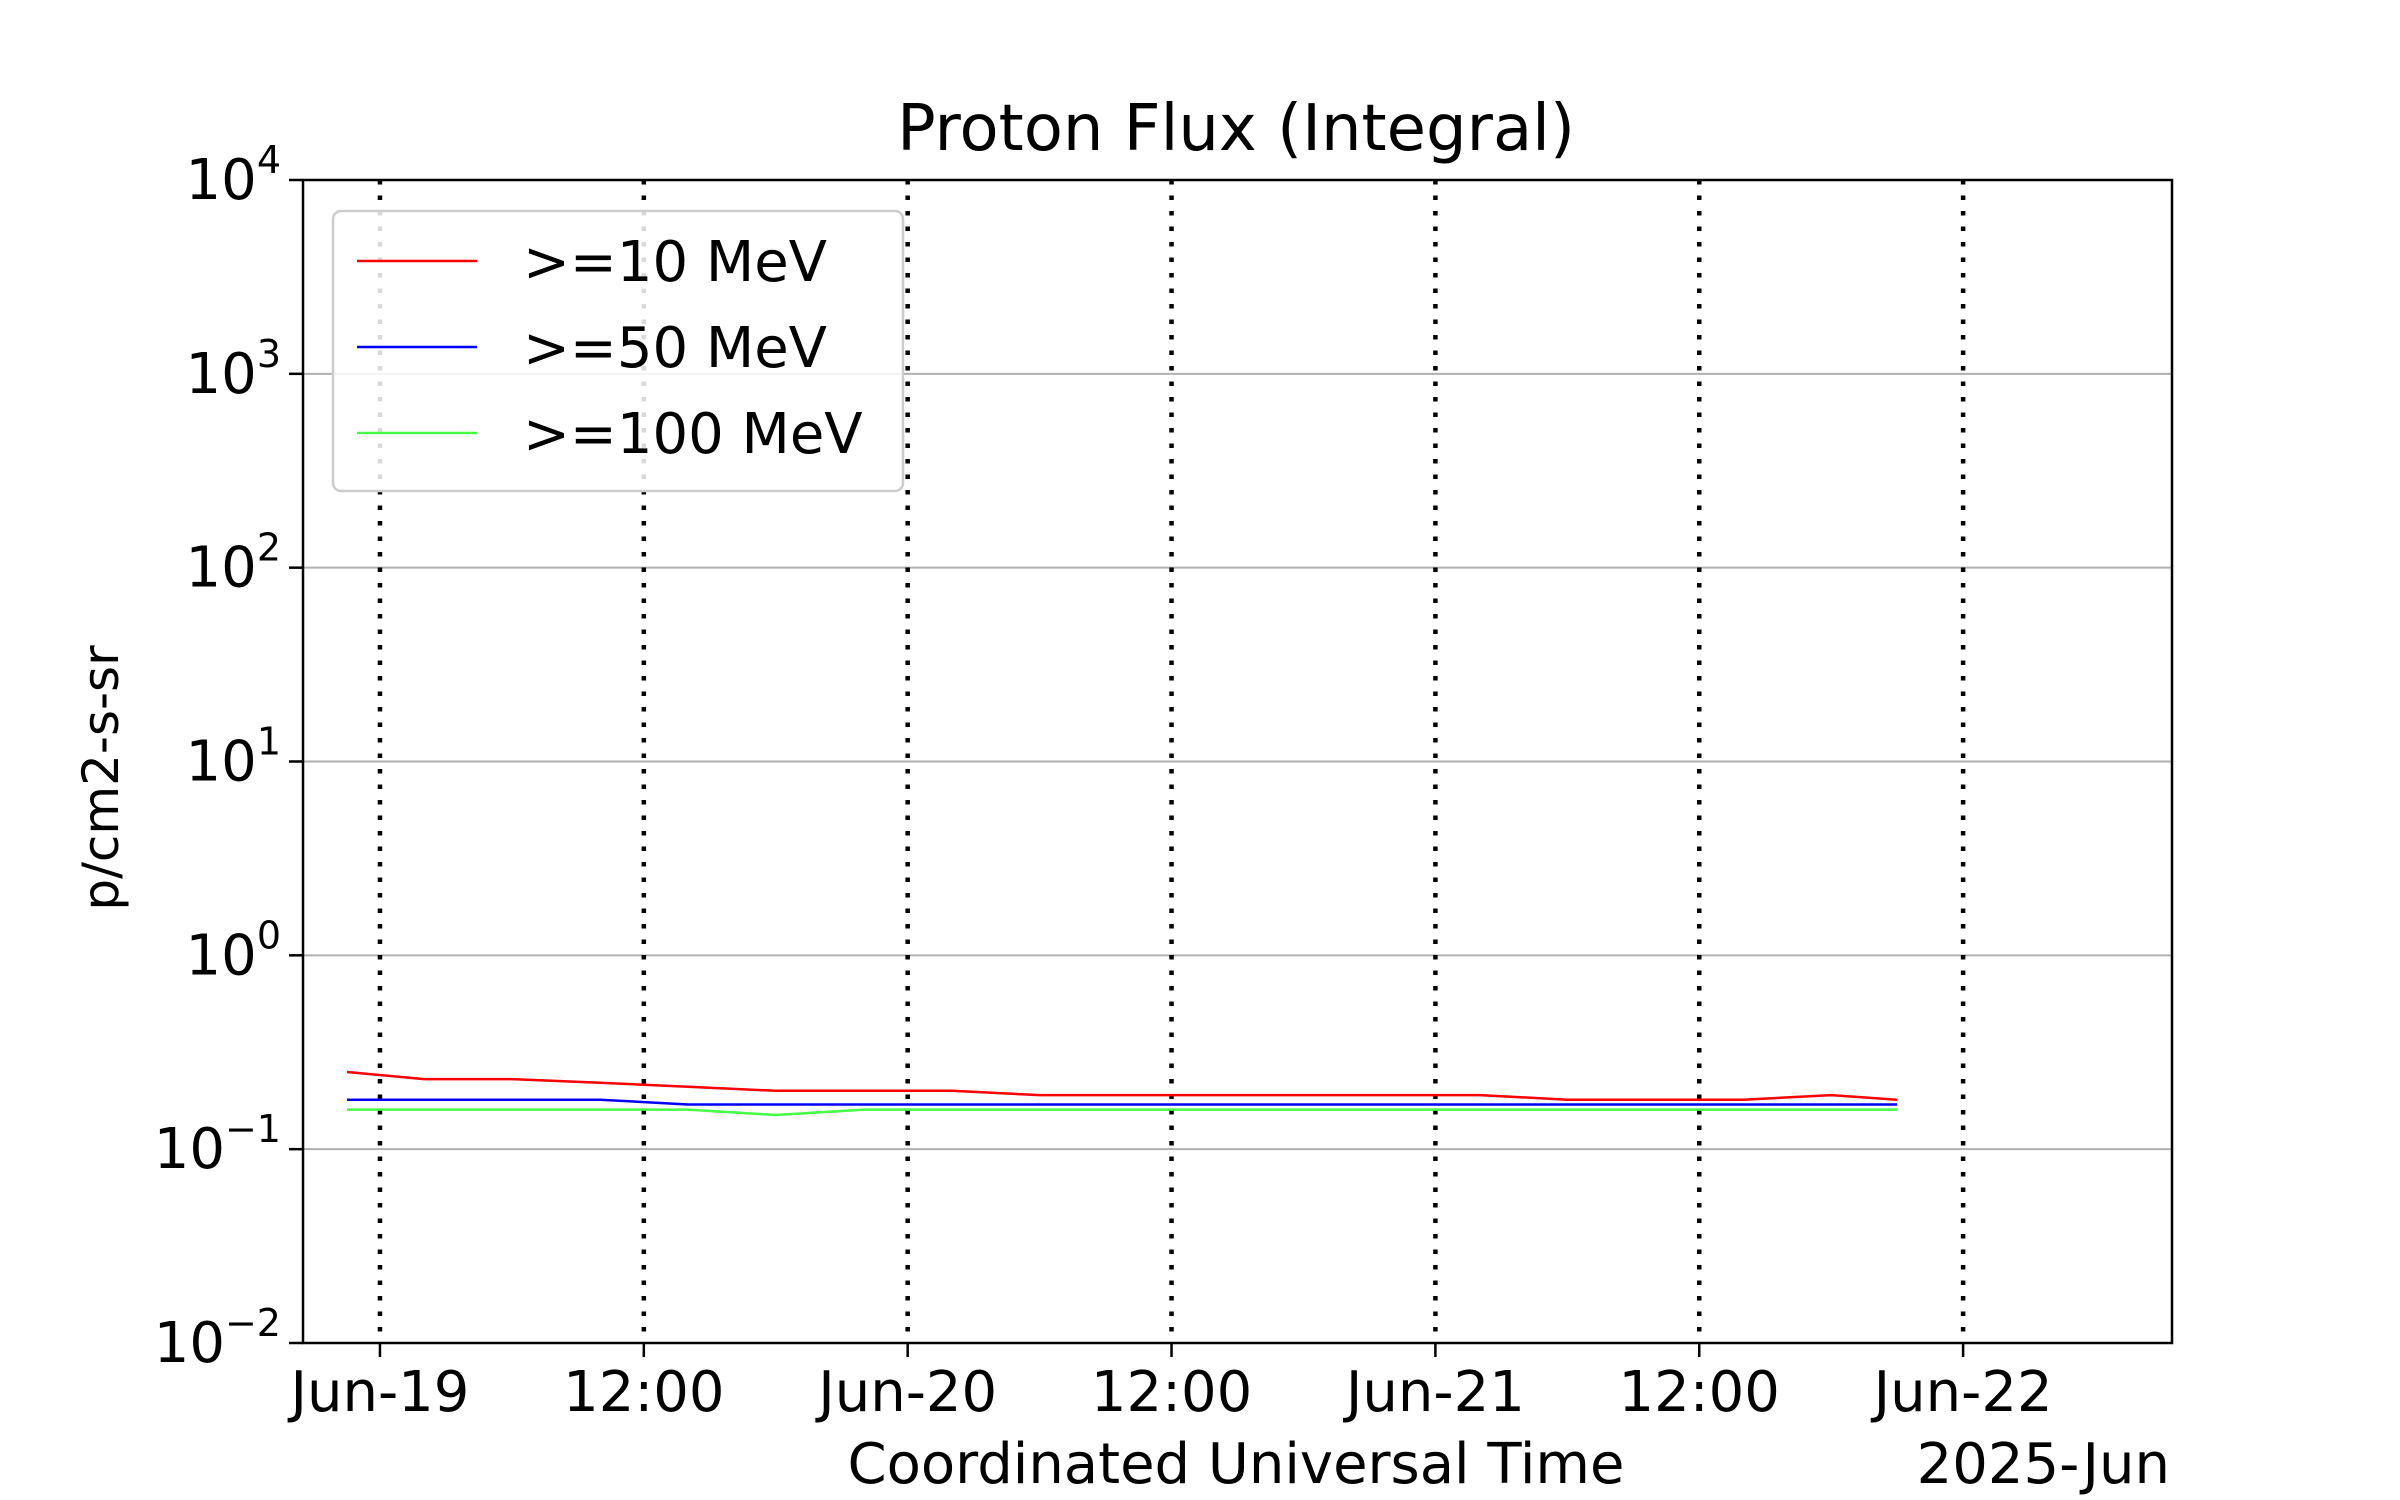 This screenshot has height=1500, width=2400. Describe the element at coordinates (253, 1129) in the screenshot. I see `y-tick-exponent: −1` at that location.